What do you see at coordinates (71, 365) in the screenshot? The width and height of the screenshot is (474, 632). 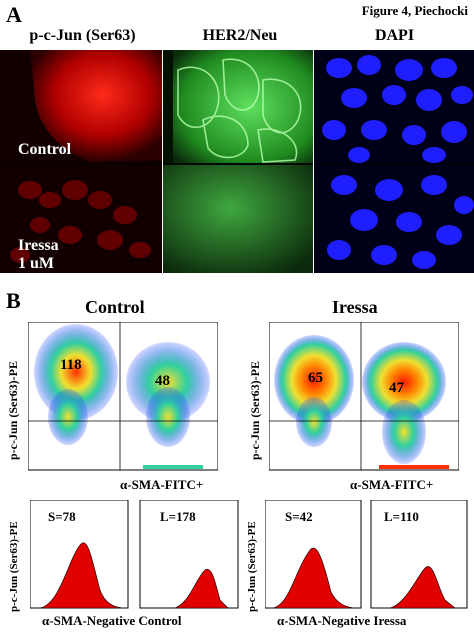 I see `dotplot-control-value-left: 118` at bounding box center [71, 365].